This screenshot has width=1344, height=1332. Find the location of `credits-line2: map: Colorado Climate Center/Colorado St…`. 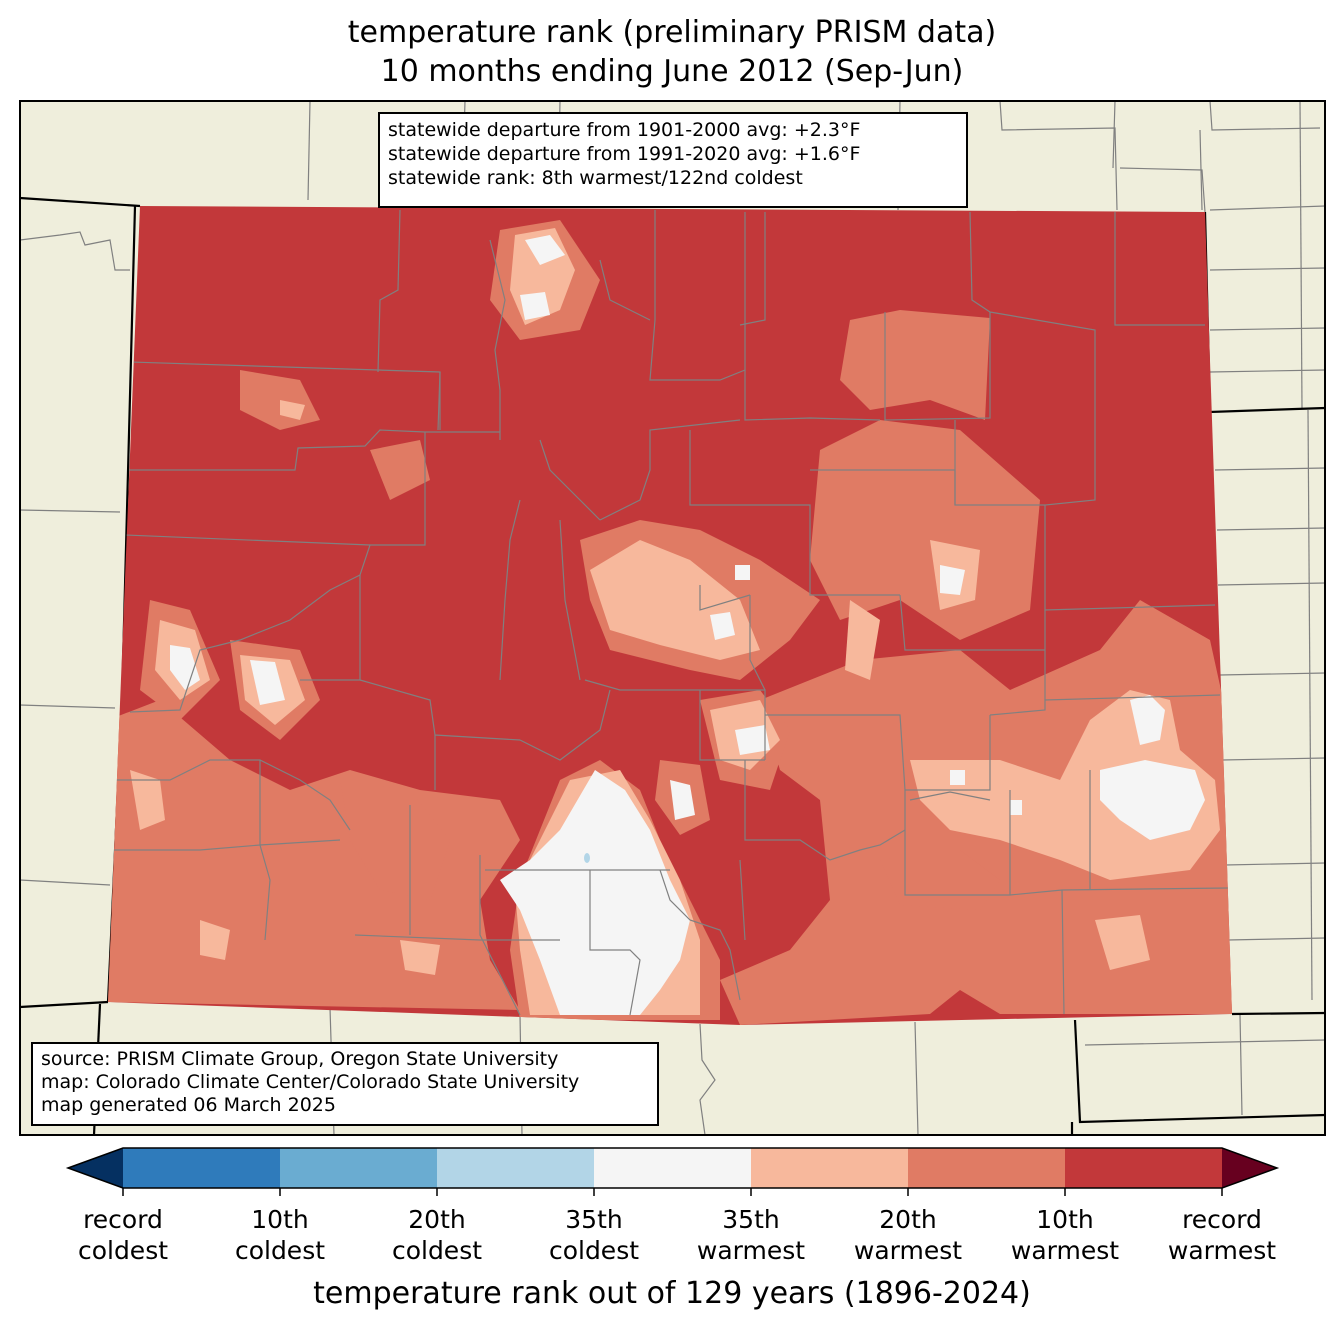

credits-line2: map: Colorado Climate Center/Colorado St… is located at coordinates (310, 1082).